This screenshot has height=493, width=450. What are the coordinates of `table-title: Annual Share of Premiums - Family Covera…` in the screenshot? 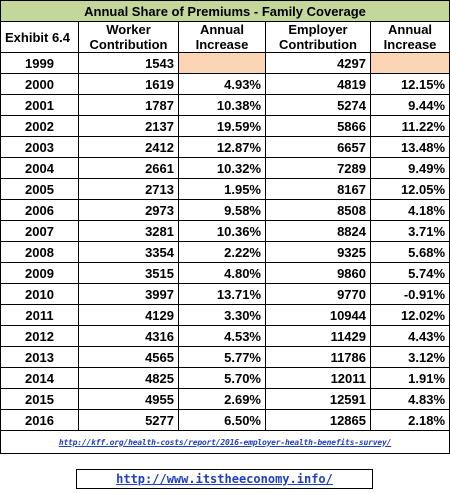 It's located at (225, 11).